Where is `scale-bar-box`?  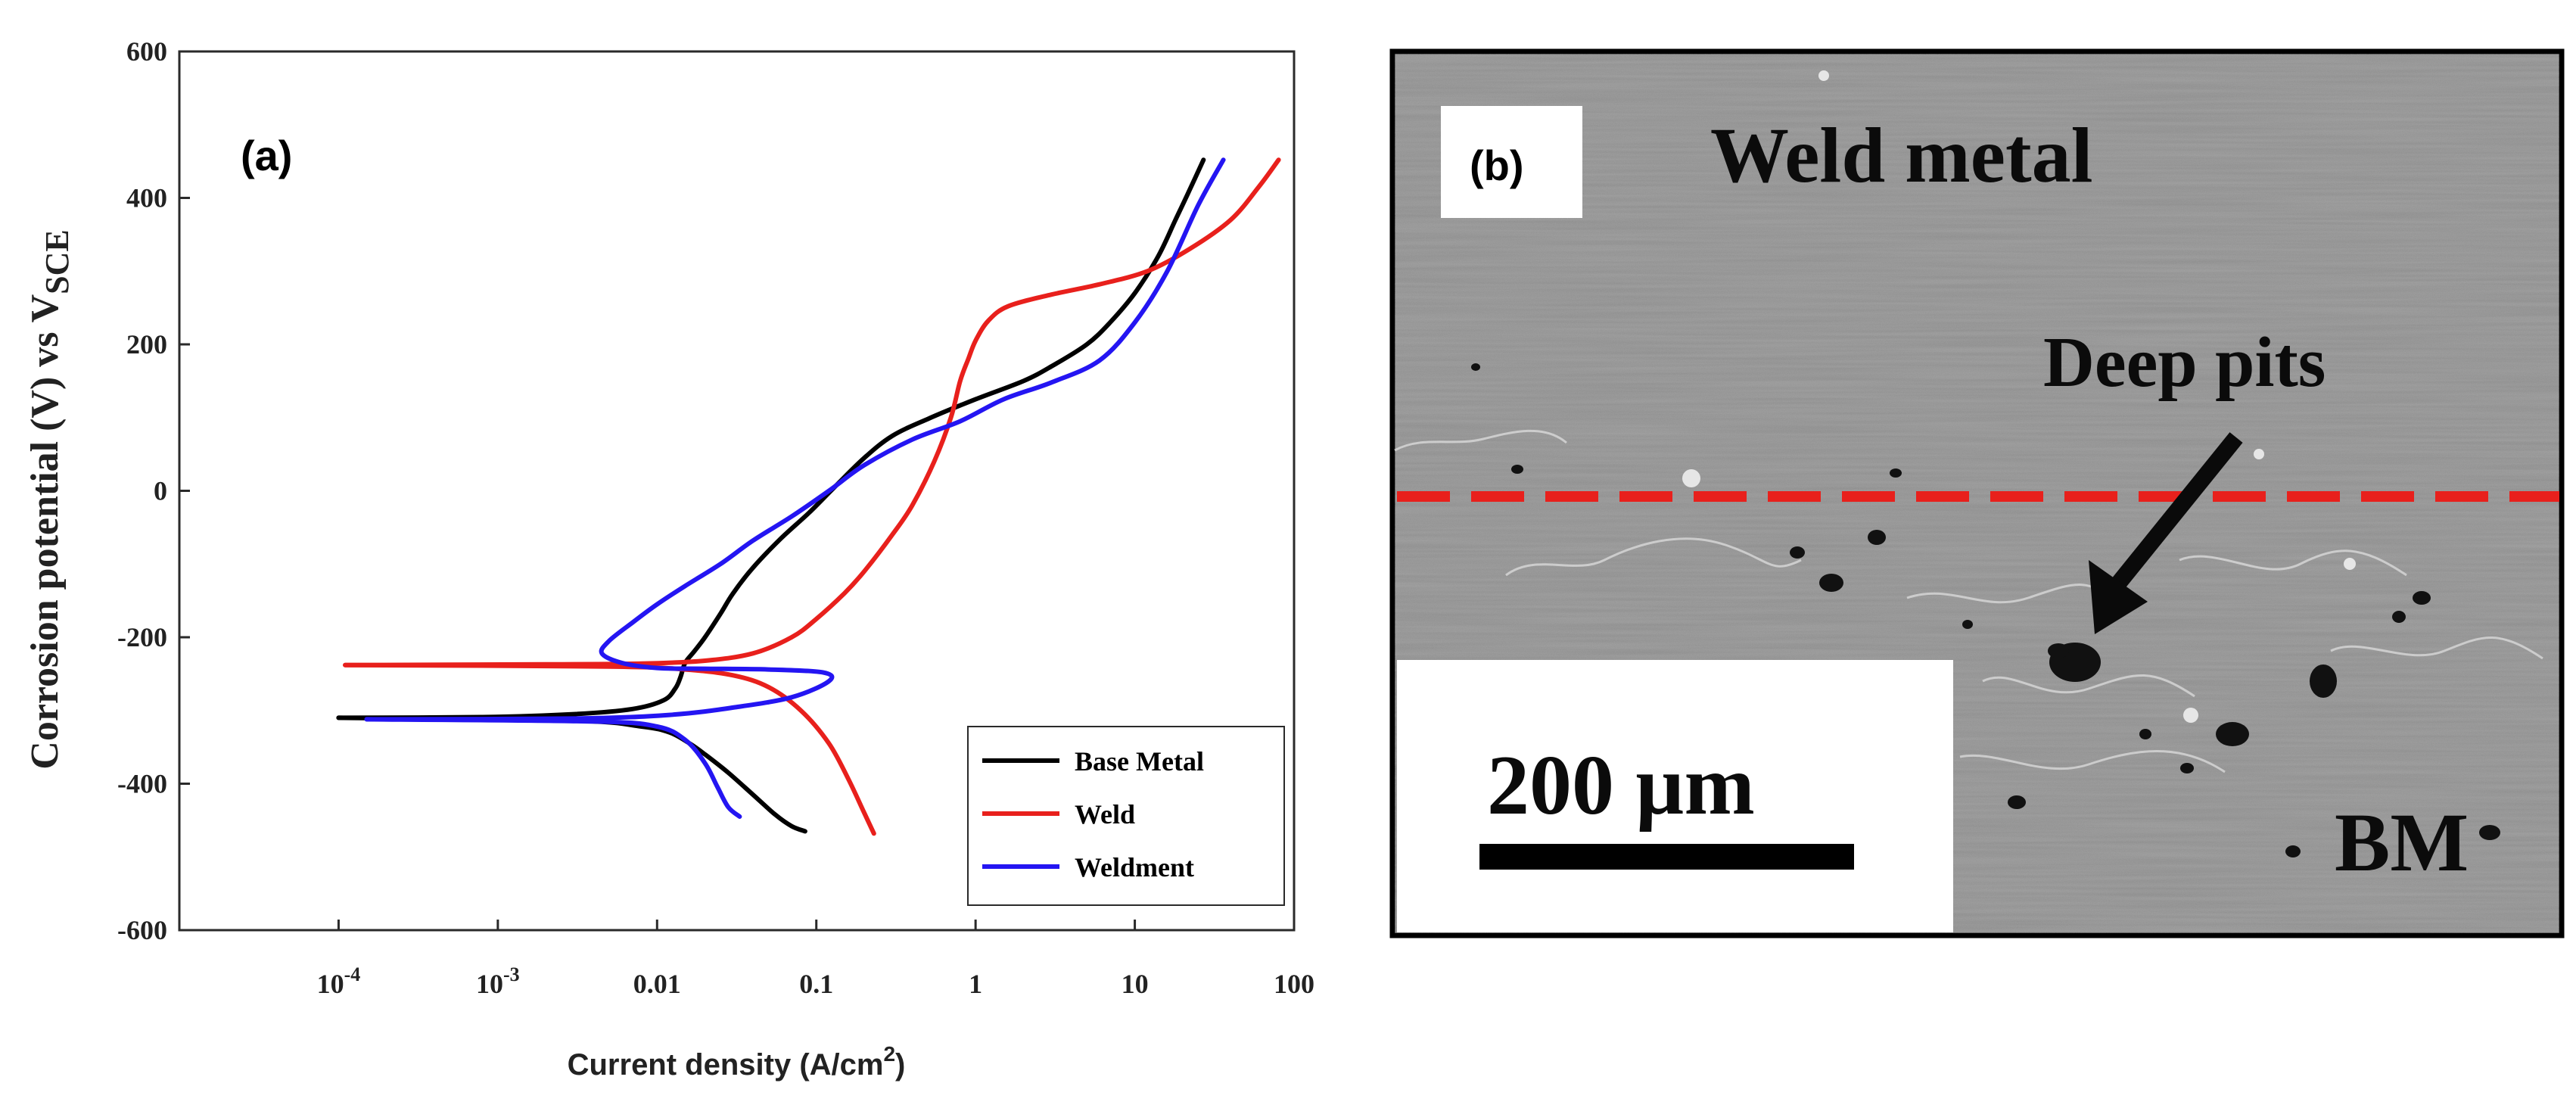
scale-bar-box is located at coordinates (1675, 796).